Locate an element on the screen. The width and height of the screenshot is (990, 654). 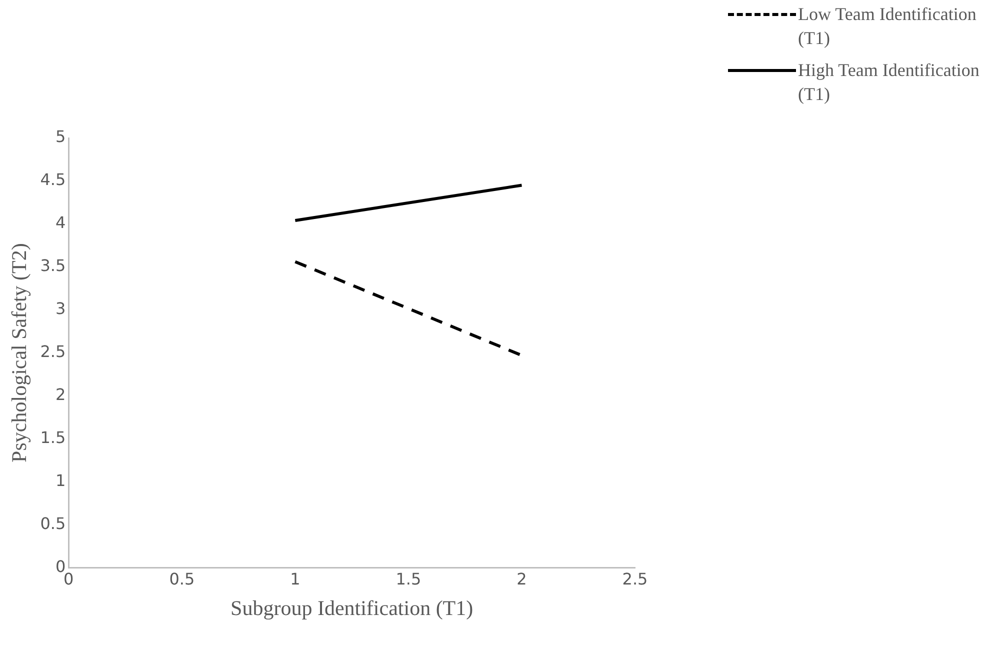
y-tick-label: 5 is located at coordinates (60, 136).